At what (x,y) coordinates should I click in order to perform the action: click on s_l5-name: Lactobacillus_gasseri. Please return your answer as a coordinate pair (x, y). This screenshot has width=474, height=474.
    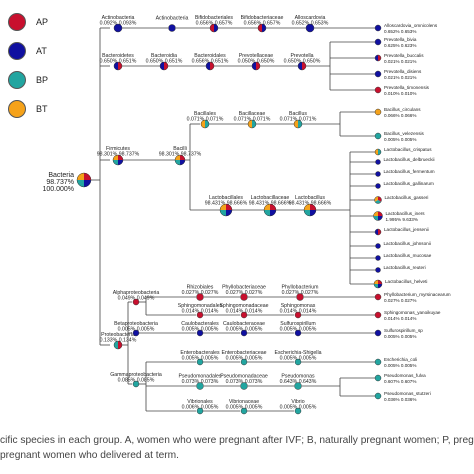
    Looking at the image, I should click on (407, 197).